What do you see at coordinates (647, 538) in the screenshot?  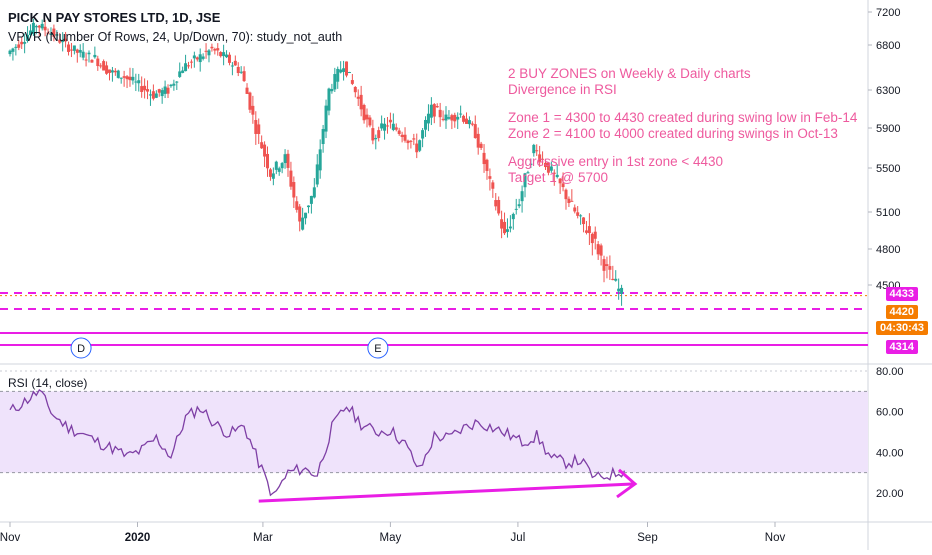 I see `time-tick-label: Sep` at bounding box center [647, 538].